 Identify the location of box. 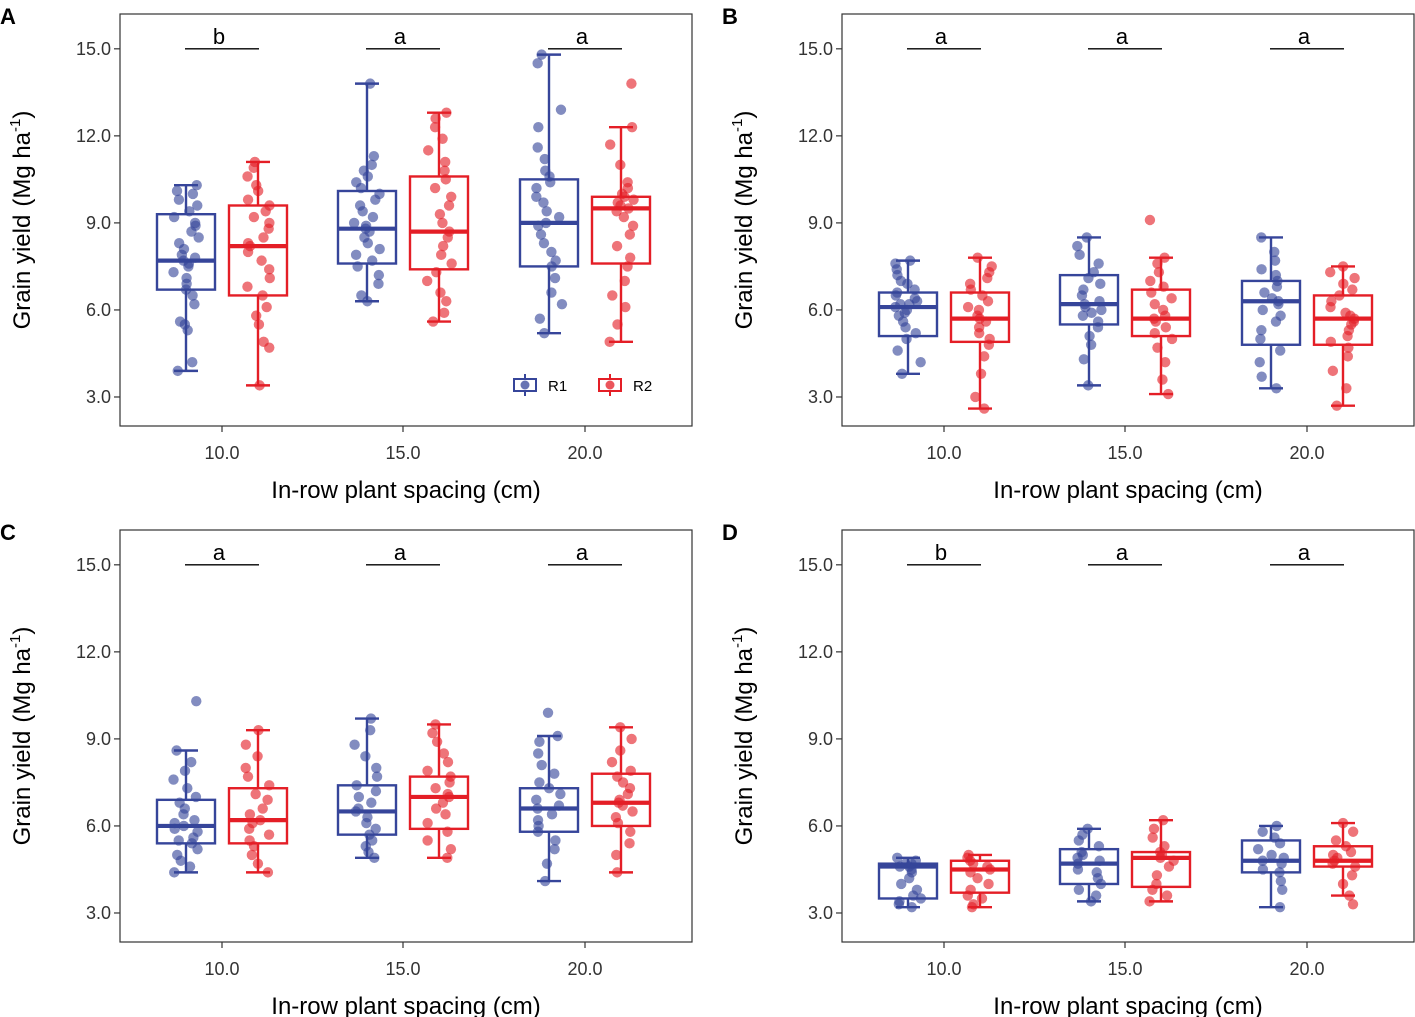
(1271, 312).